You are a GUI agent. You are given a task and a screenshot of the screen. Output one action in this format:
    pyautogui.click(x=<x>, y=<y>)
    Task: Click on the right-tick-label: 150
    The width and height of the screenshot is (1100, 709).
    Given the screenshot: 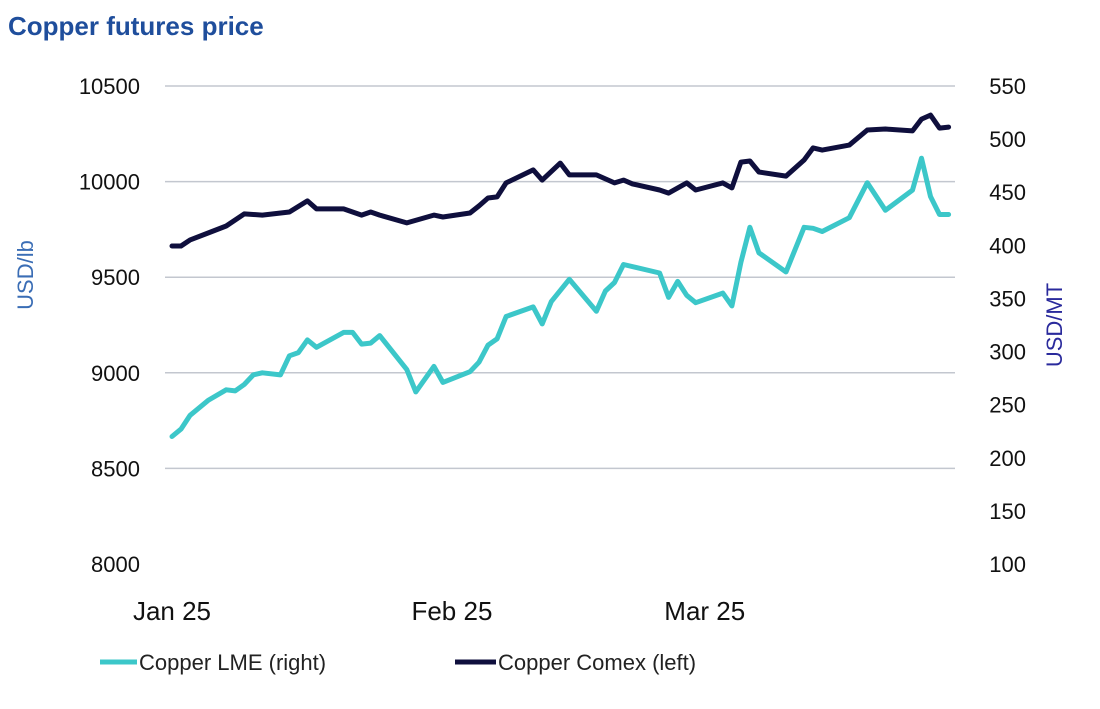 What is the action you would take?
    pyautogui.click(x=1007, y=511)
    